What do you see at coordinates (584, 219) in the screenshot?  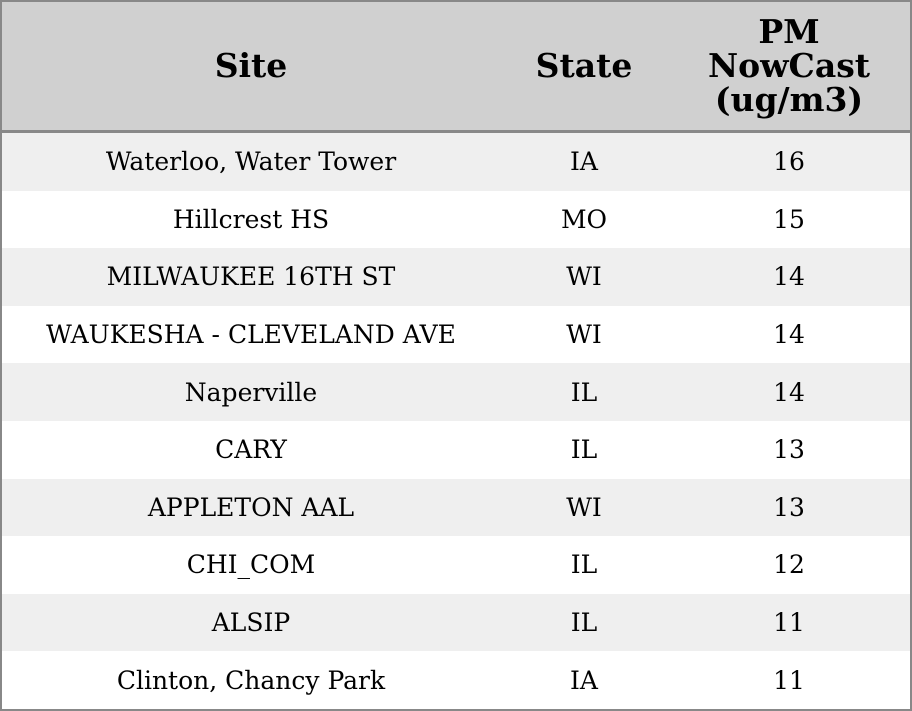 I see `table-cell: MO` at bounding box center [584, 219].